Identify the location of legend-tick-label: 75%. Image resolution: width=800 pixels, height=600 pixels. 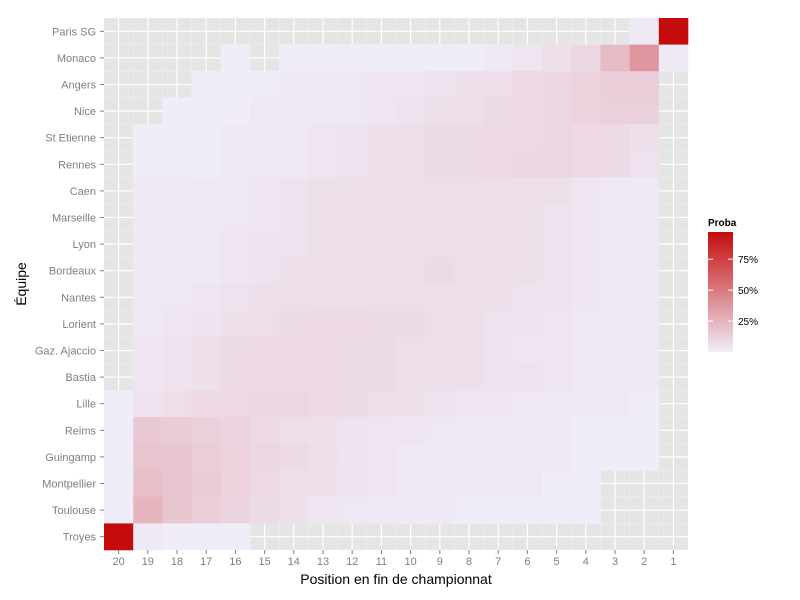
(748, 260).